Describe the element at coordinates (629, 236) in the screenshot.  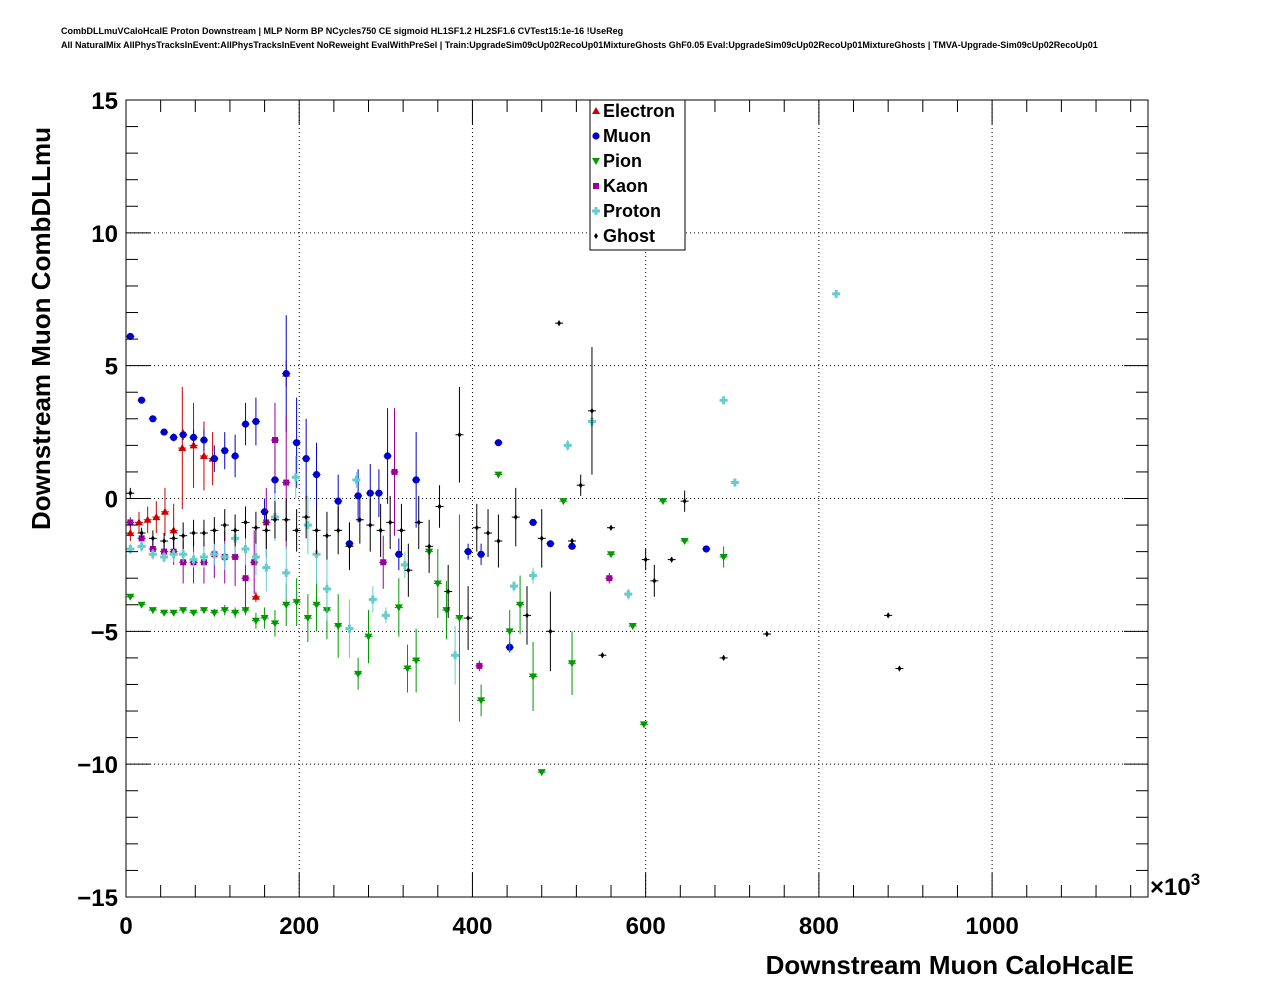
I see `legend-label: Ghost` at that location.